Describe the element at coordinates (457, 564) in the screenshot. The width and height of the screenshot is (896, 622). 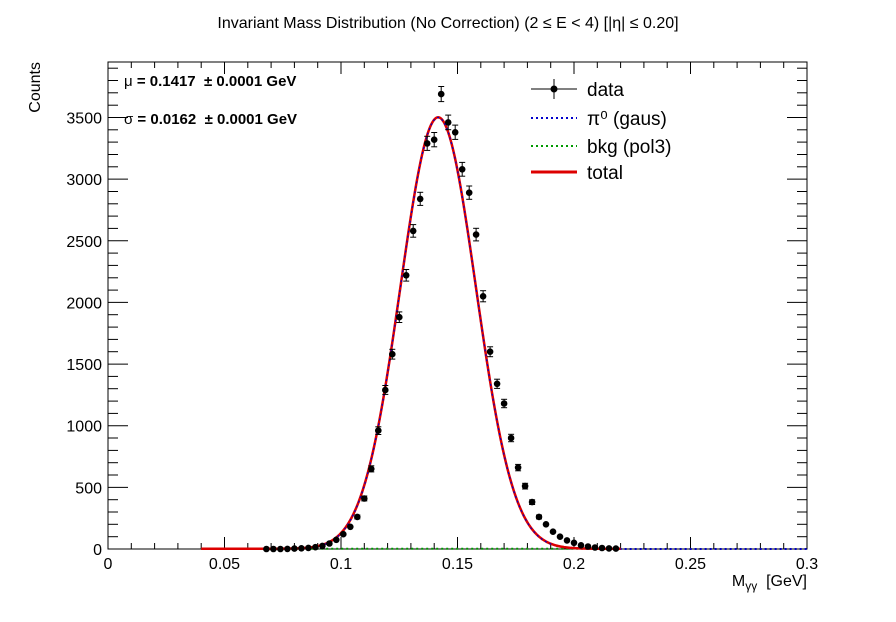
I see `x-tick-label: 0.15` at that location.